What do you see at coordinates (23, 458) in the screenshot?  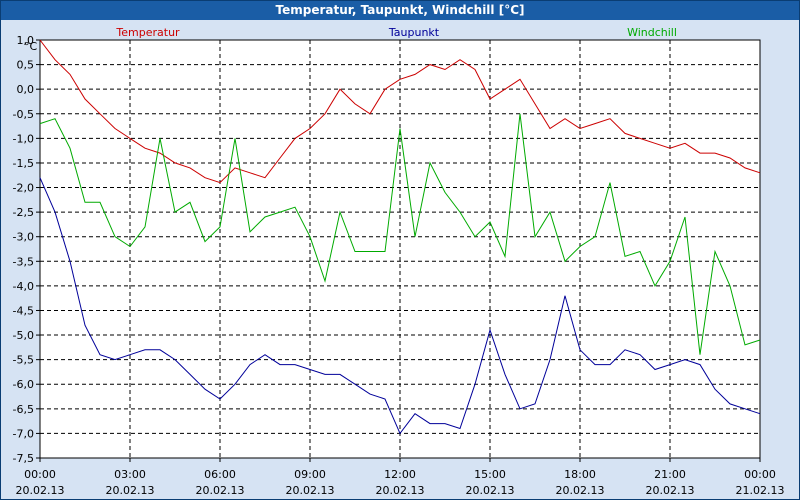 I see `y-tick-label: -7,5` at bounding box center [23, 458].